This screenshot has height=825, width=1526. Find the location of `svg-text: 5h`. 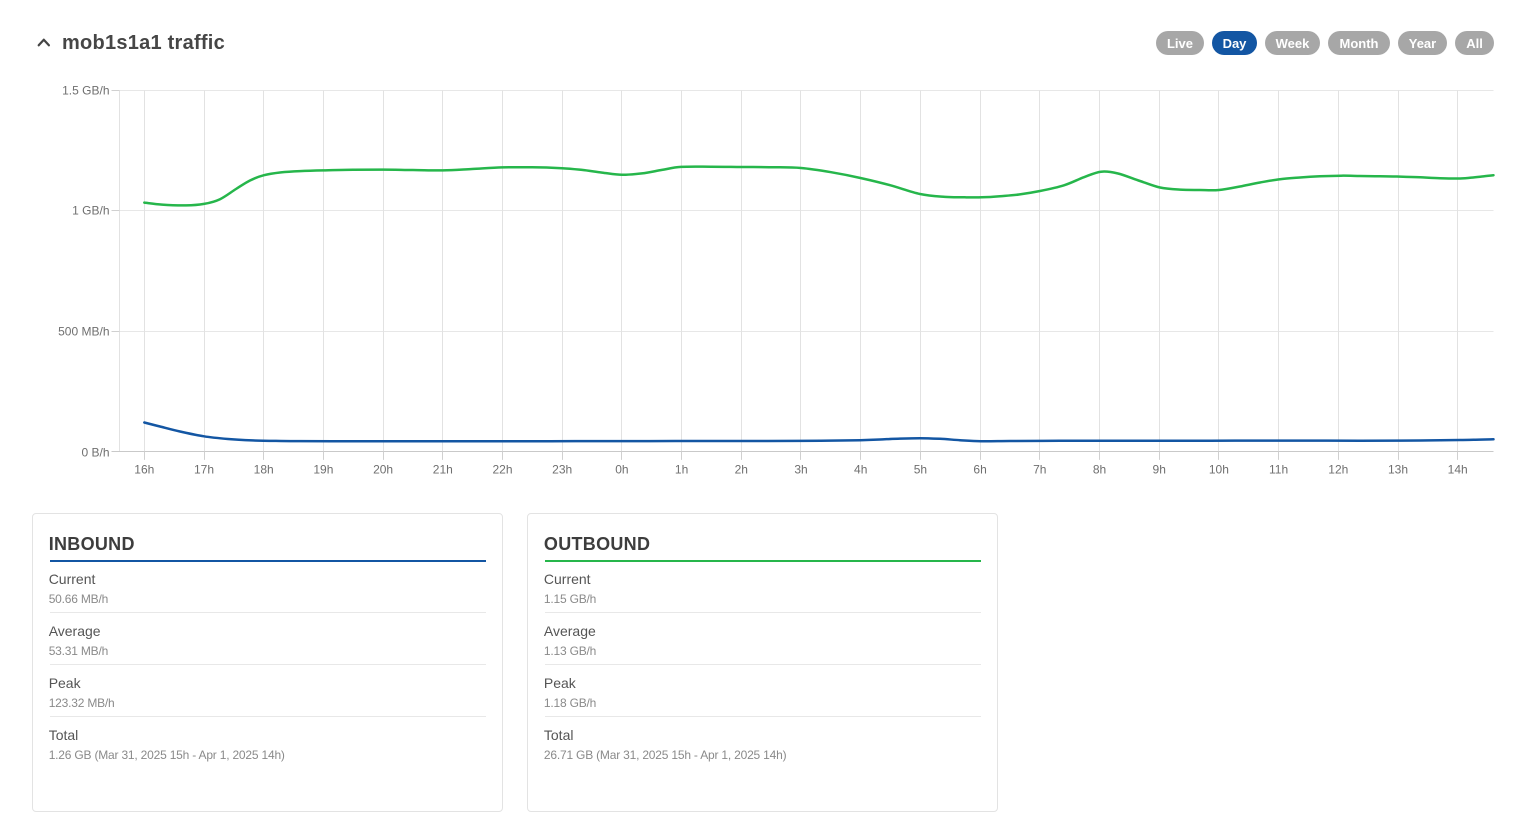

svg-text: 5h is located at coordinates (920, 470).